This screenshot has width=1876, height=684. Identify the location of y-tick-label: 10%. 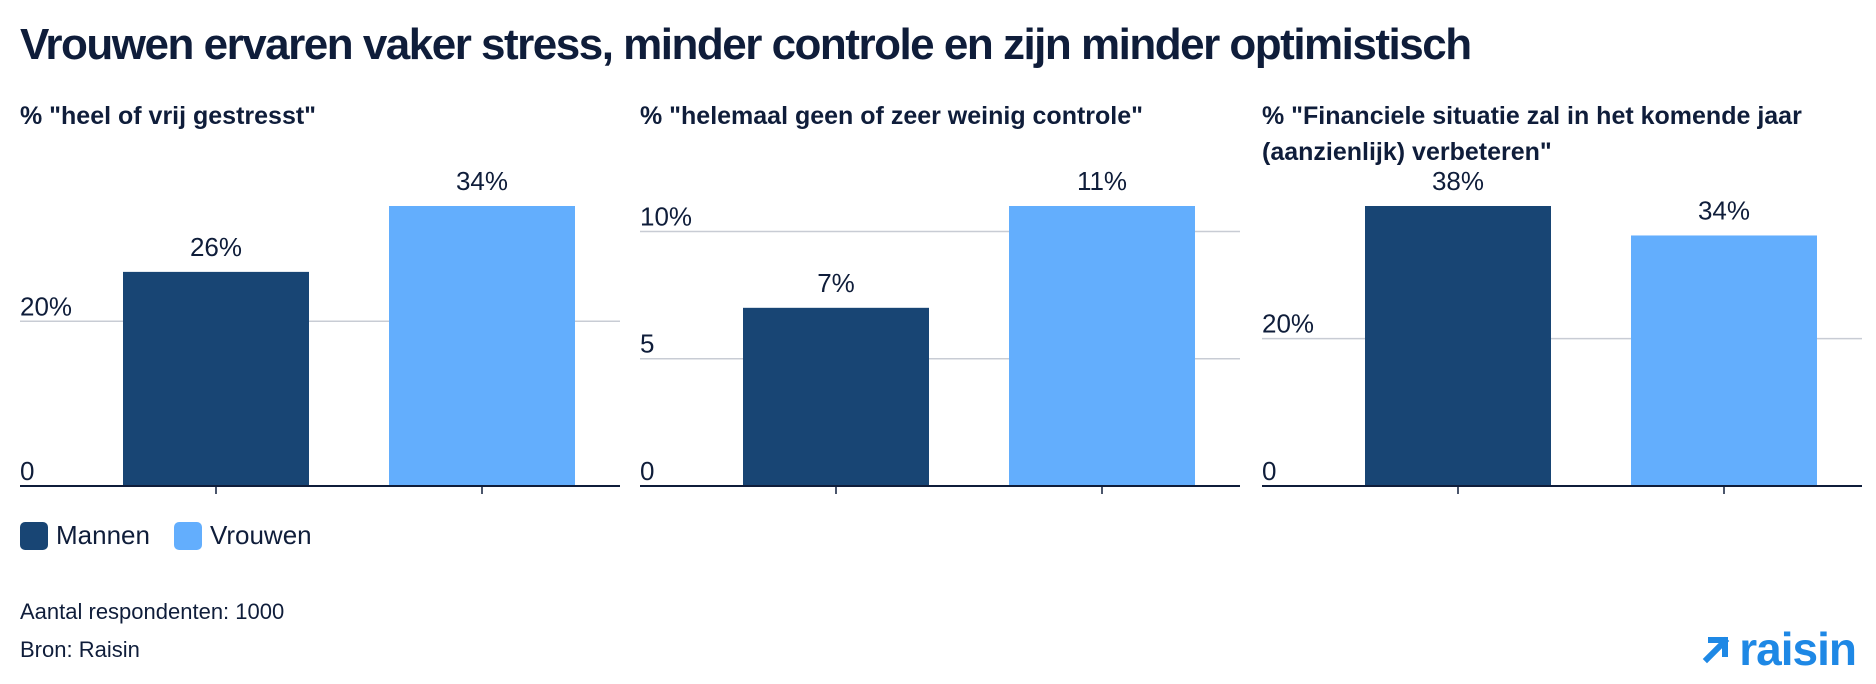
(666, 216).